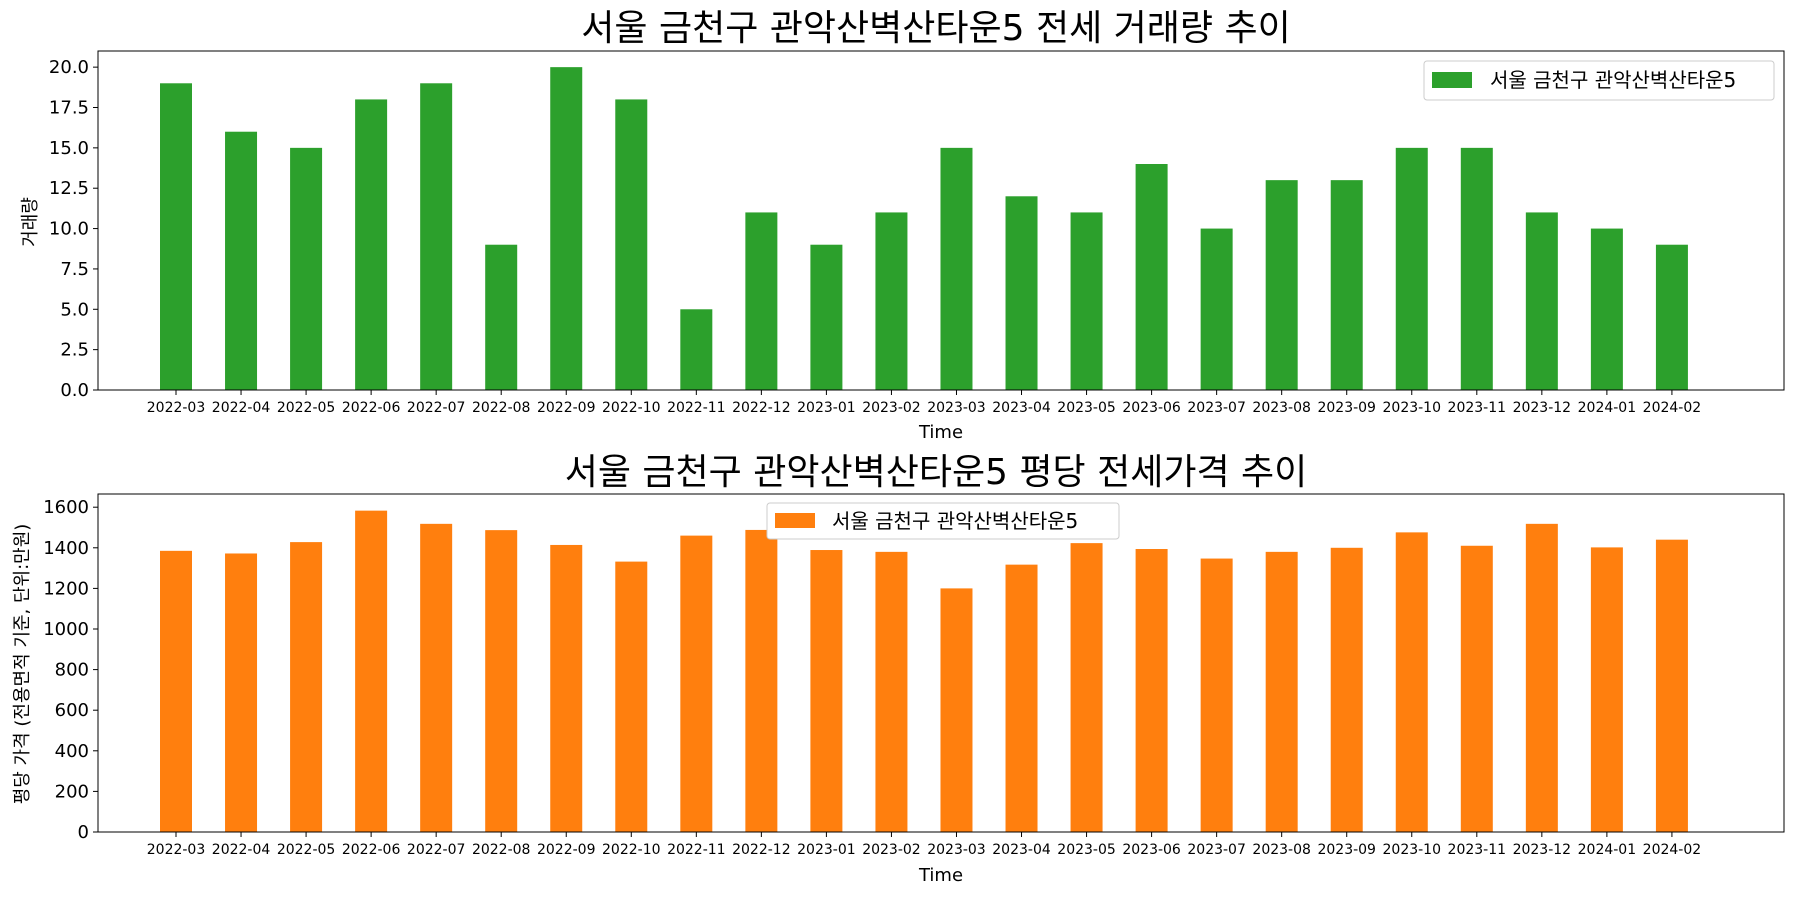 The width and height of the screenshot is (1800, 900). What do you see at coordinates (83, 832) in the screenshot?
I see `y-tick-label: 0` at bounding box center [83, 832].